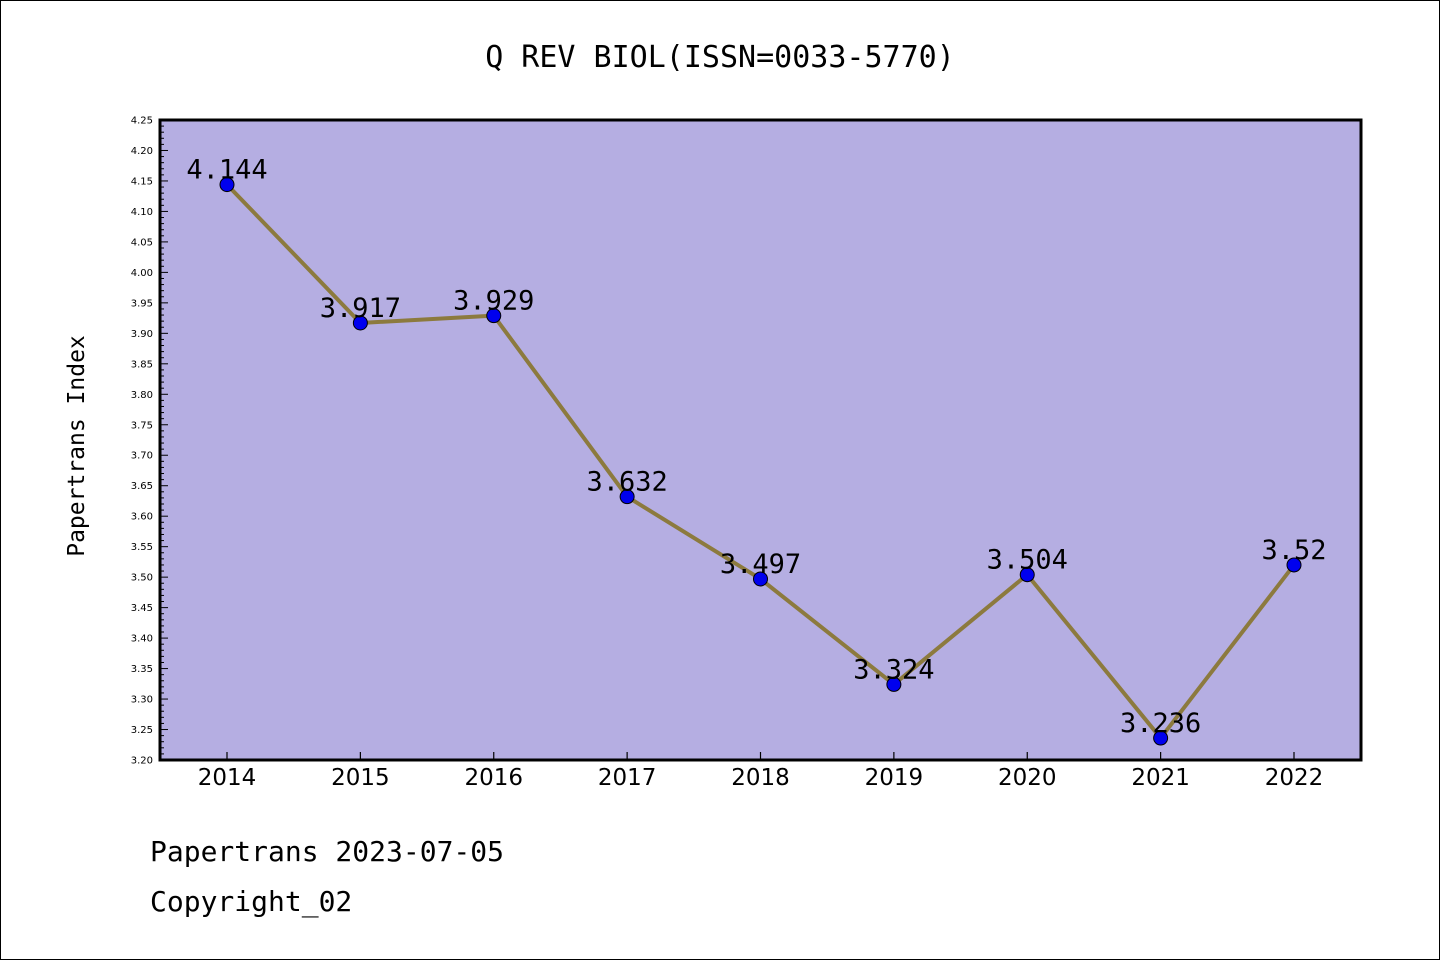 Image resolution: width=1440 pixels, height=960 pixels. What do you see at coordinates (142, 121) in the screenshot?
I see `y-tick-label: 4.25` at bounding box center [142, 121].